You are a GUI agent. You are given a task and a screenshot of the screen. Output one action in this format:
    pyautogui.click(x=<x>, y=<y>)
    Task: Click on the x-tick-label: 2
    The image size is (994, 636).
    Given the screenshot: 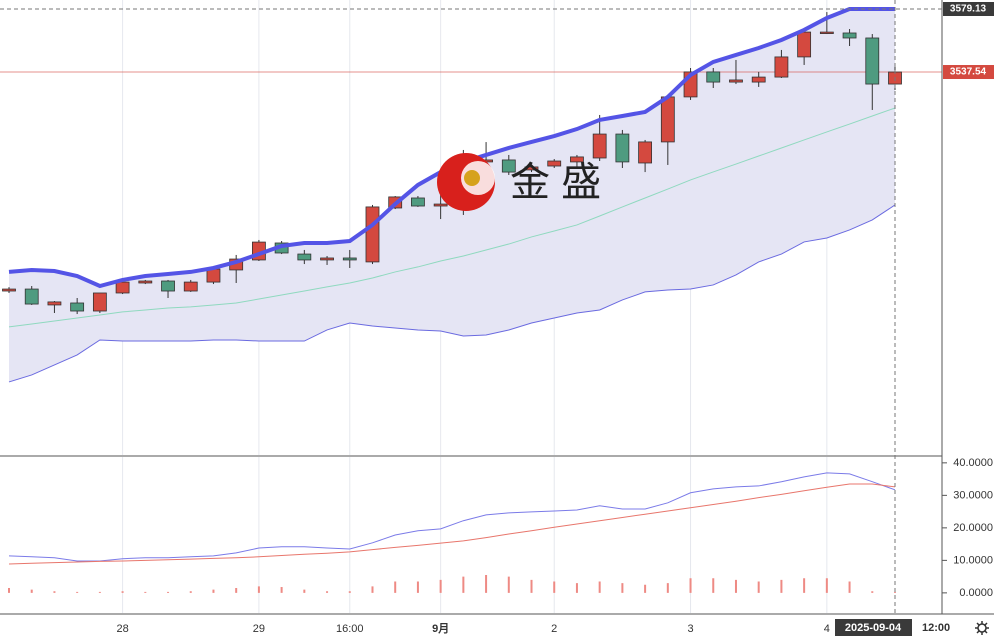 What is the action you would take?
    pyautogui.click(x=554, y=629)
    